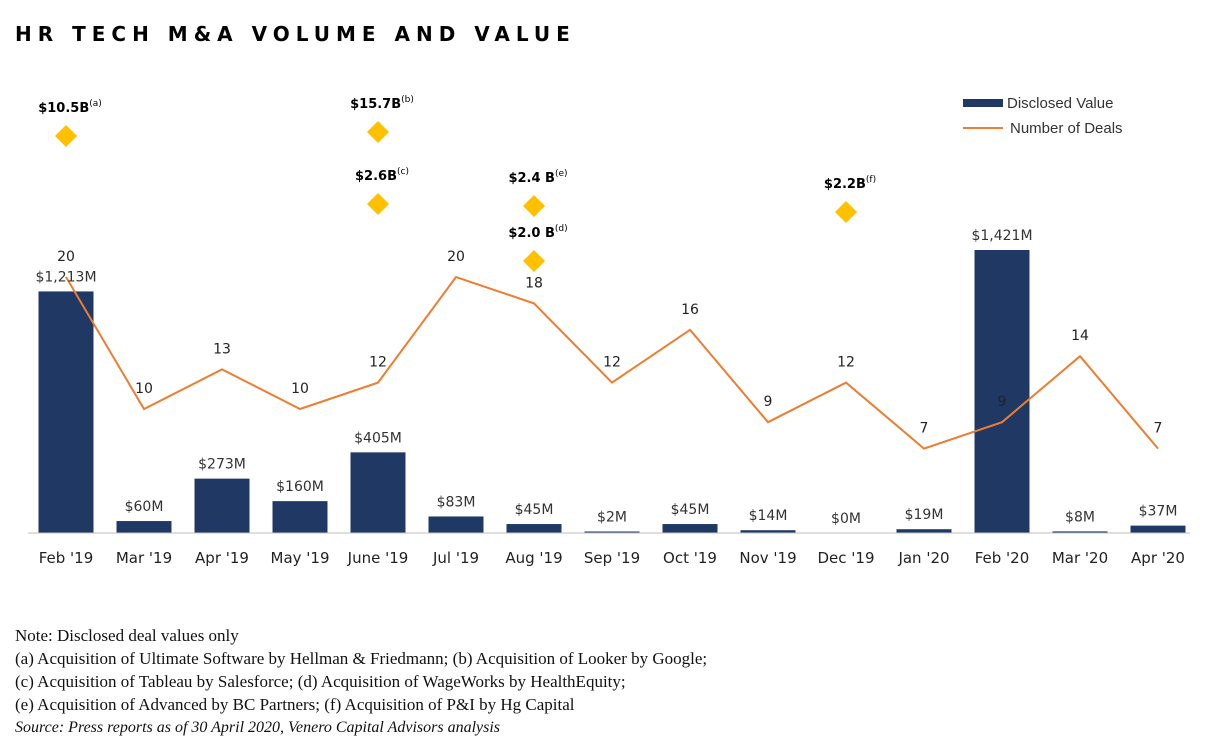  What do you see at coordinates (222, 349) in the screenshot?
I see `deal-count-label: 13` at bounding box center [222, 349].